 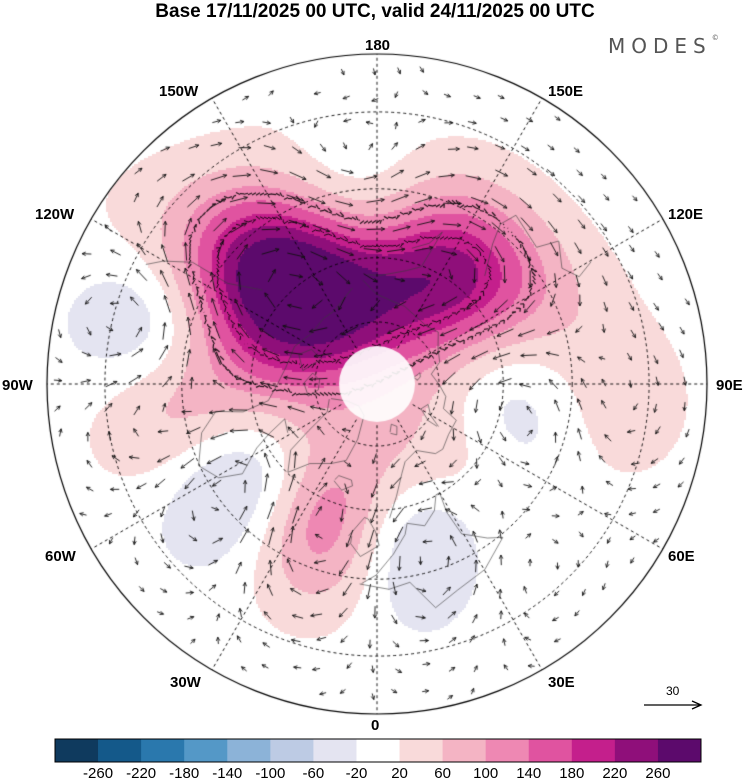 I want to click on longitude-label-150w: 150W, so click(x=179, y=91).